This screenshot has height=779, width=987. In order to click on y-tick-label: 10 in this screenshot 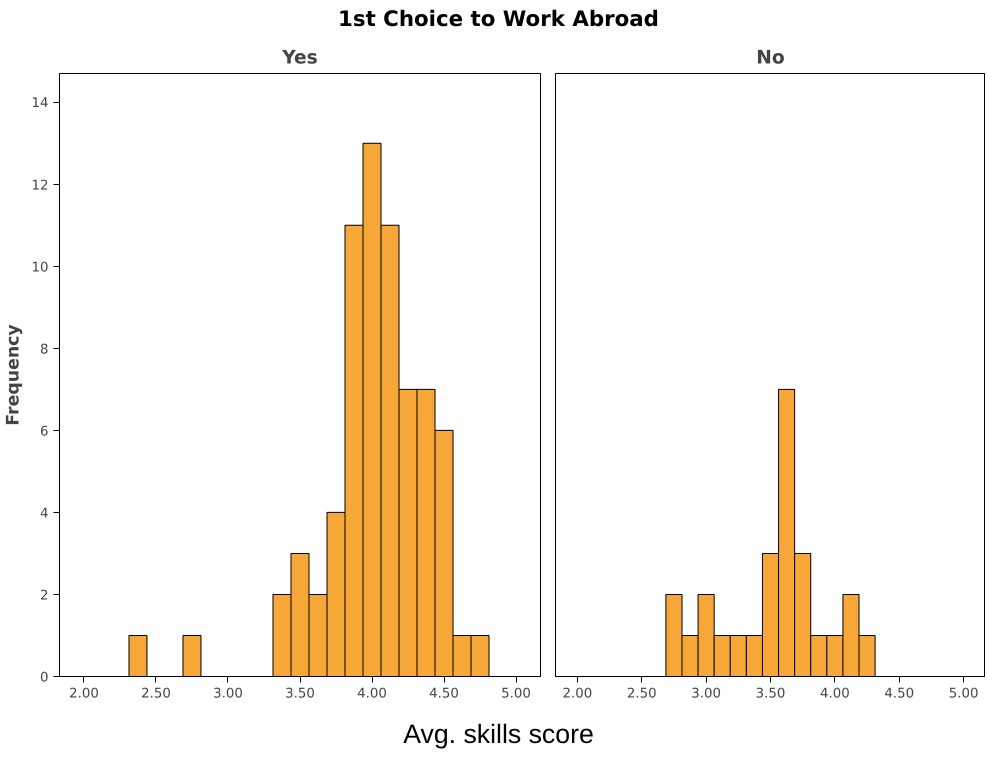, I will do `click(40, 268)`.